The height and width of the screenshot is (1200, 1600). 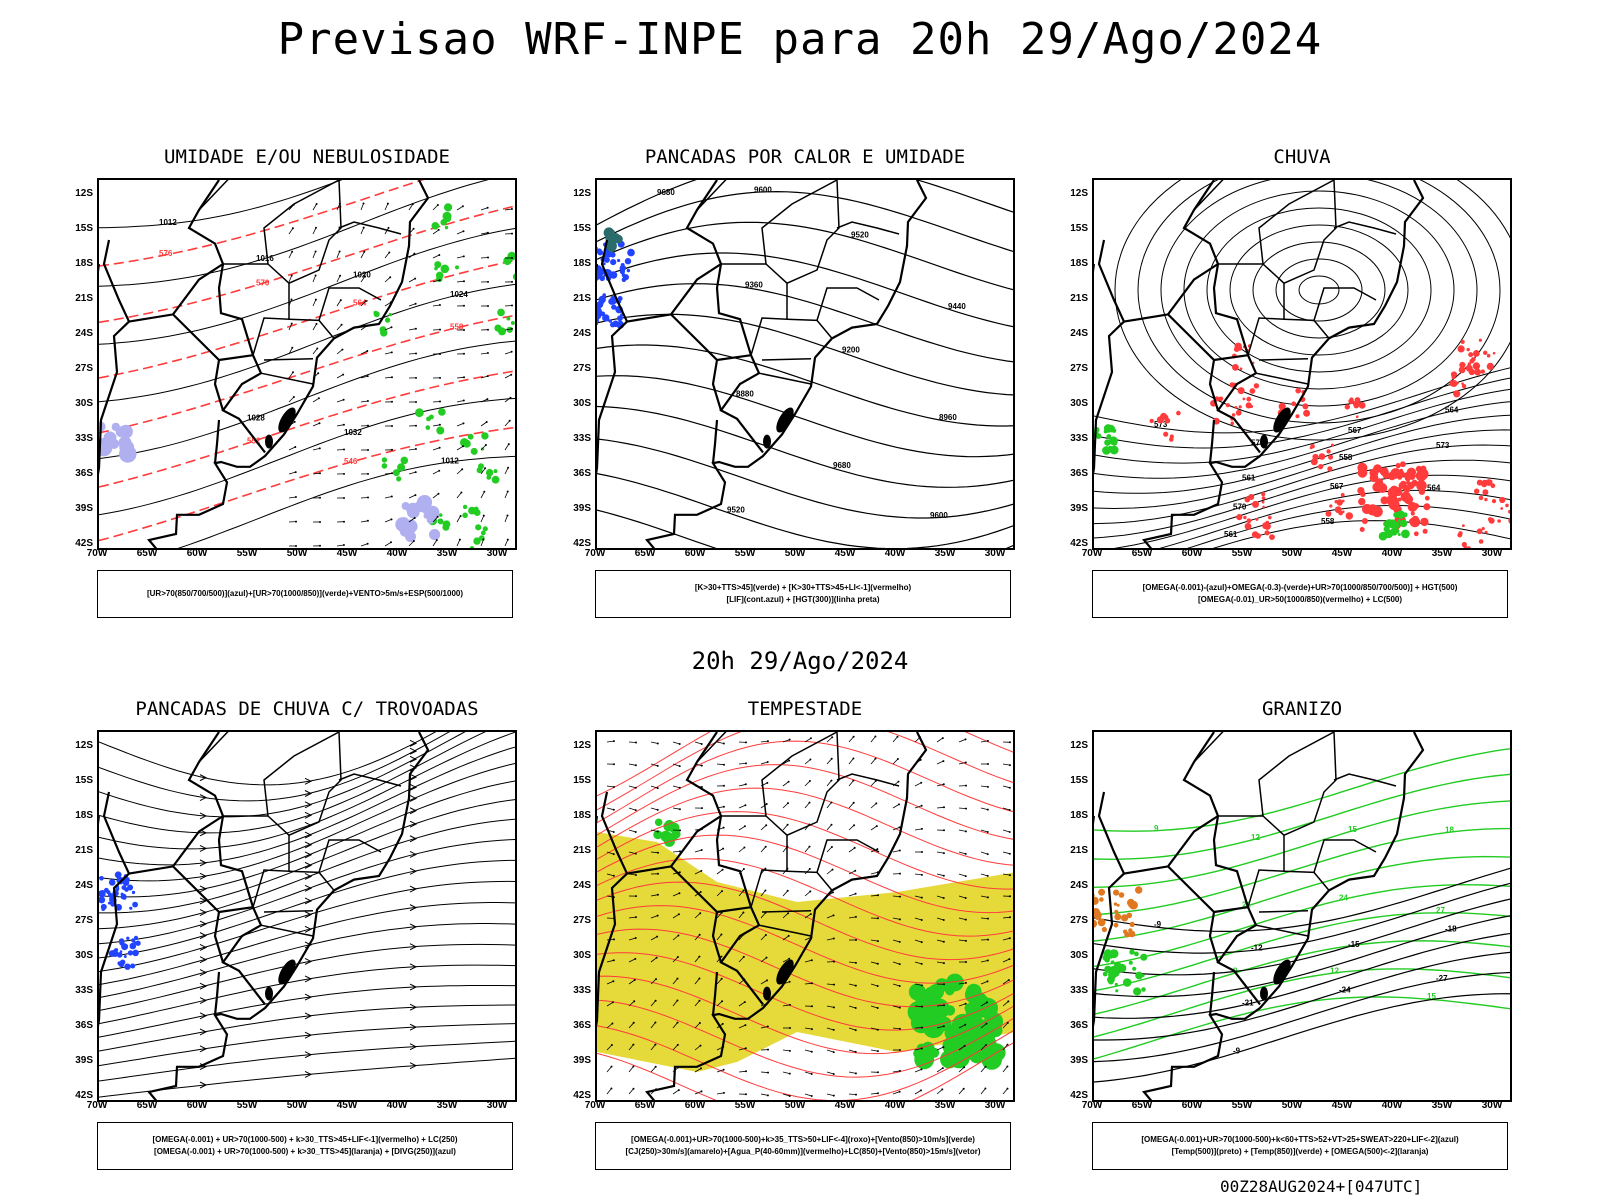 I want to click on map-outline, so click(x=762, y=916).